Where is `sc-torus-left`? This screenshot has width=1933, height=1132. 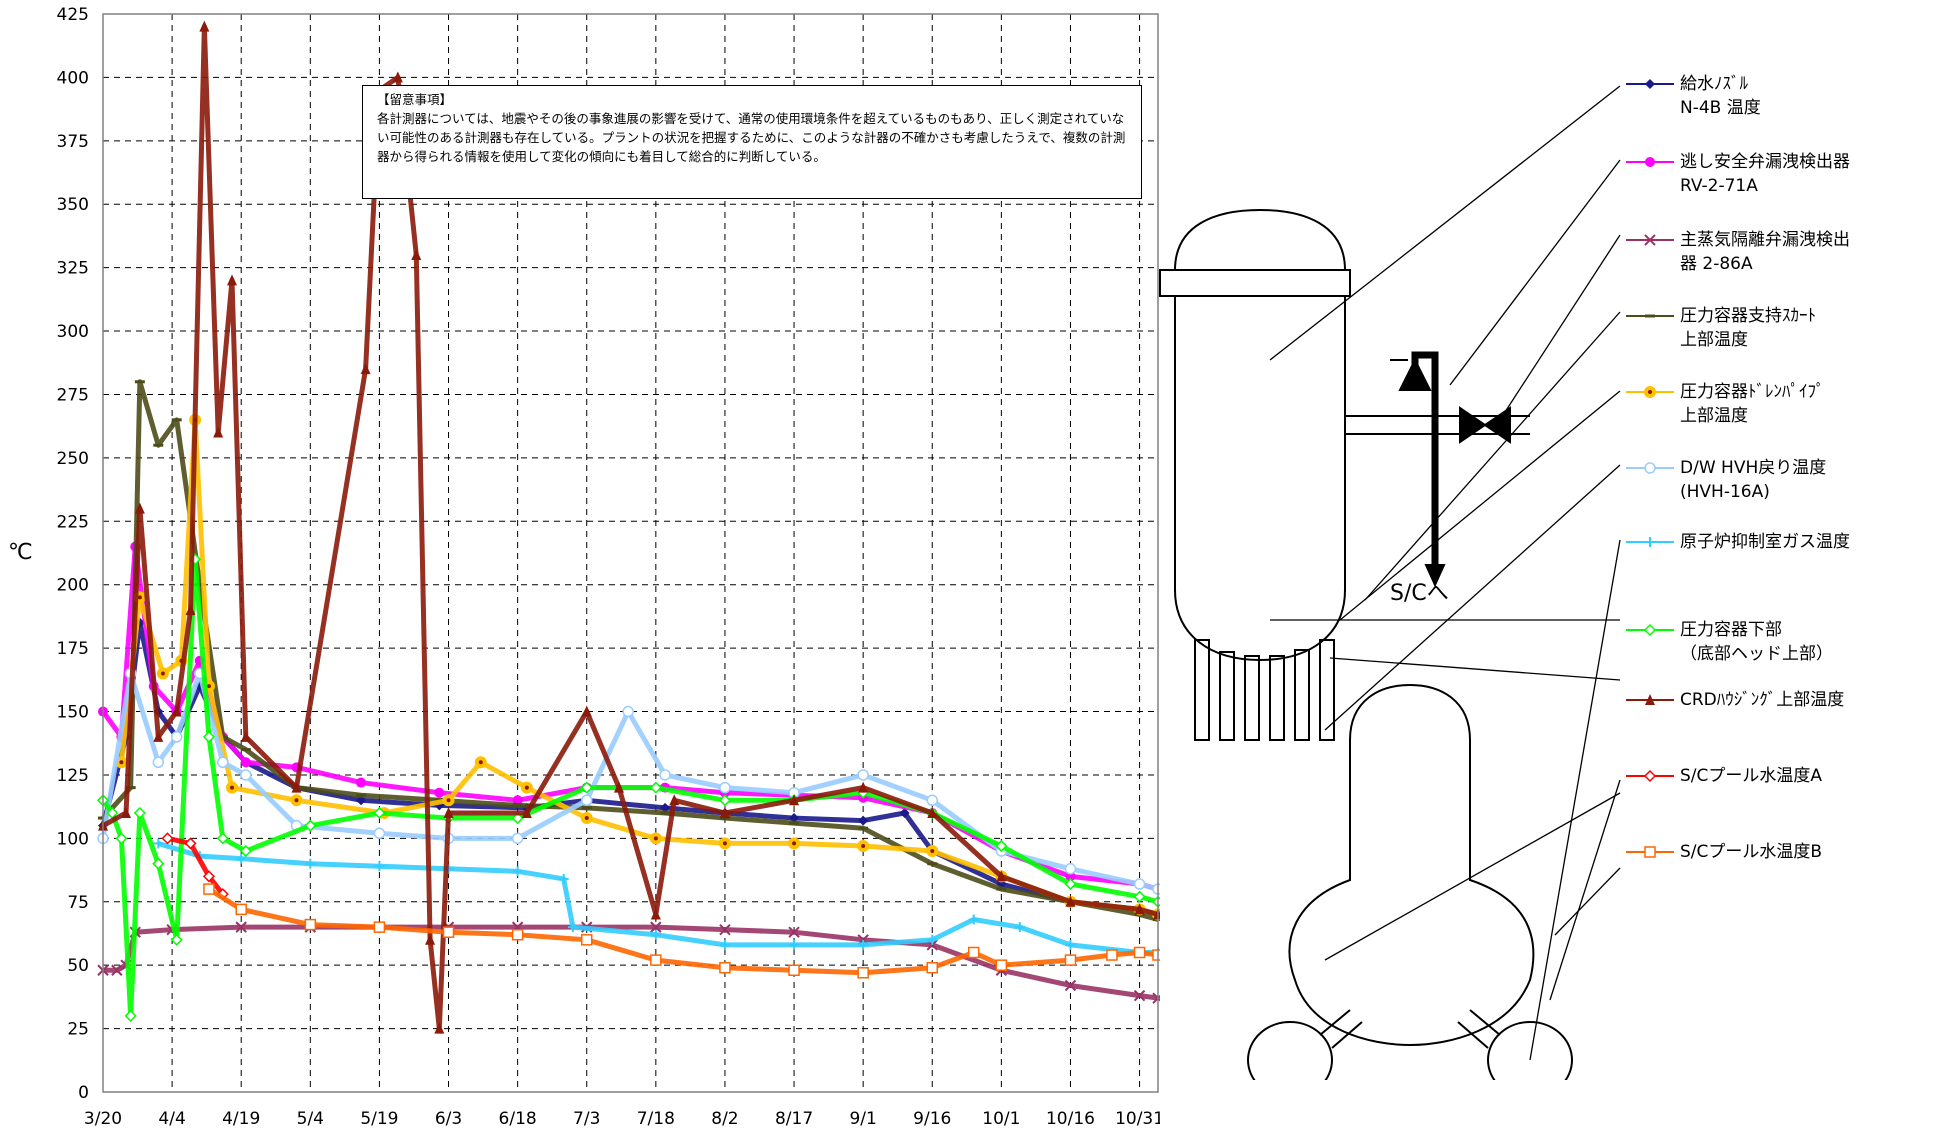
sc-torus-left is located at coordinates (1290, 1050).